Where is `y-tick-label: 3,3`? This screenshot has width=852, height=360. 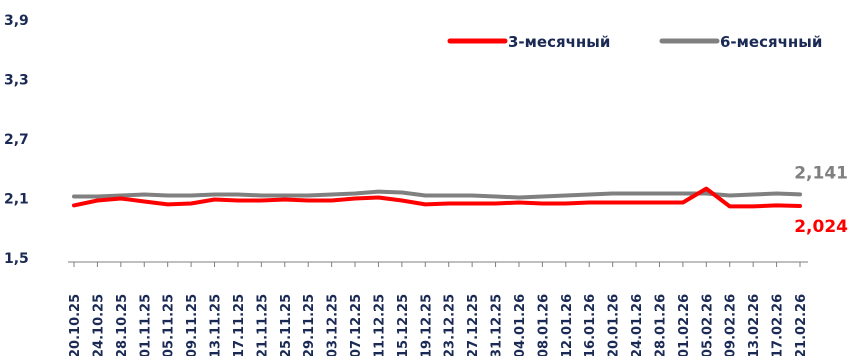
y-tick-label: 3,3 is located at coordinates (16, 81).